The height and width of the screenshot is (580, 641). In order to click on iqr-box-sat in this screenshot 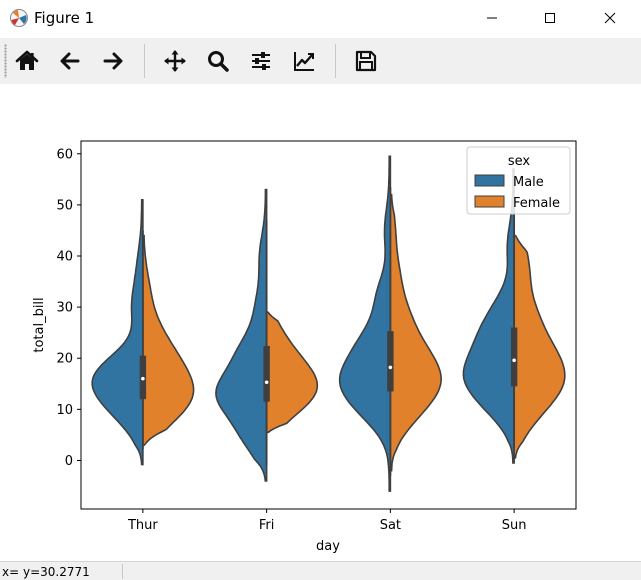, I will do `click(390, 361)`.